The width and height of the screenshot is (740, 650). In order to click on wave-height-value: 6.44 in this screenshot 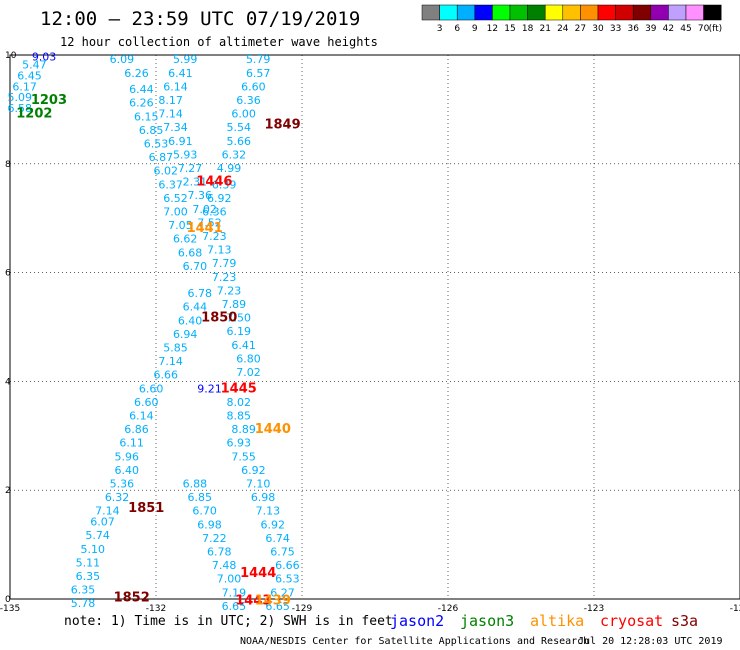, I will do `click(195, 307)`.